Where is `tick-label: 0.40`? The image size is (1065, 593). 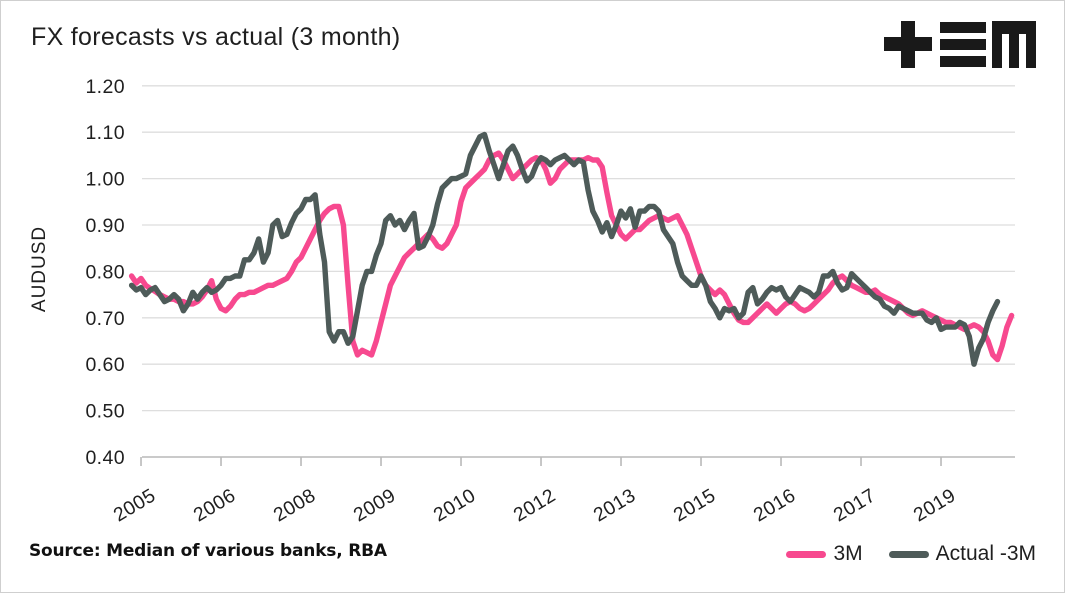
tick-label: 0.40 is located at coordinates (105, 458).